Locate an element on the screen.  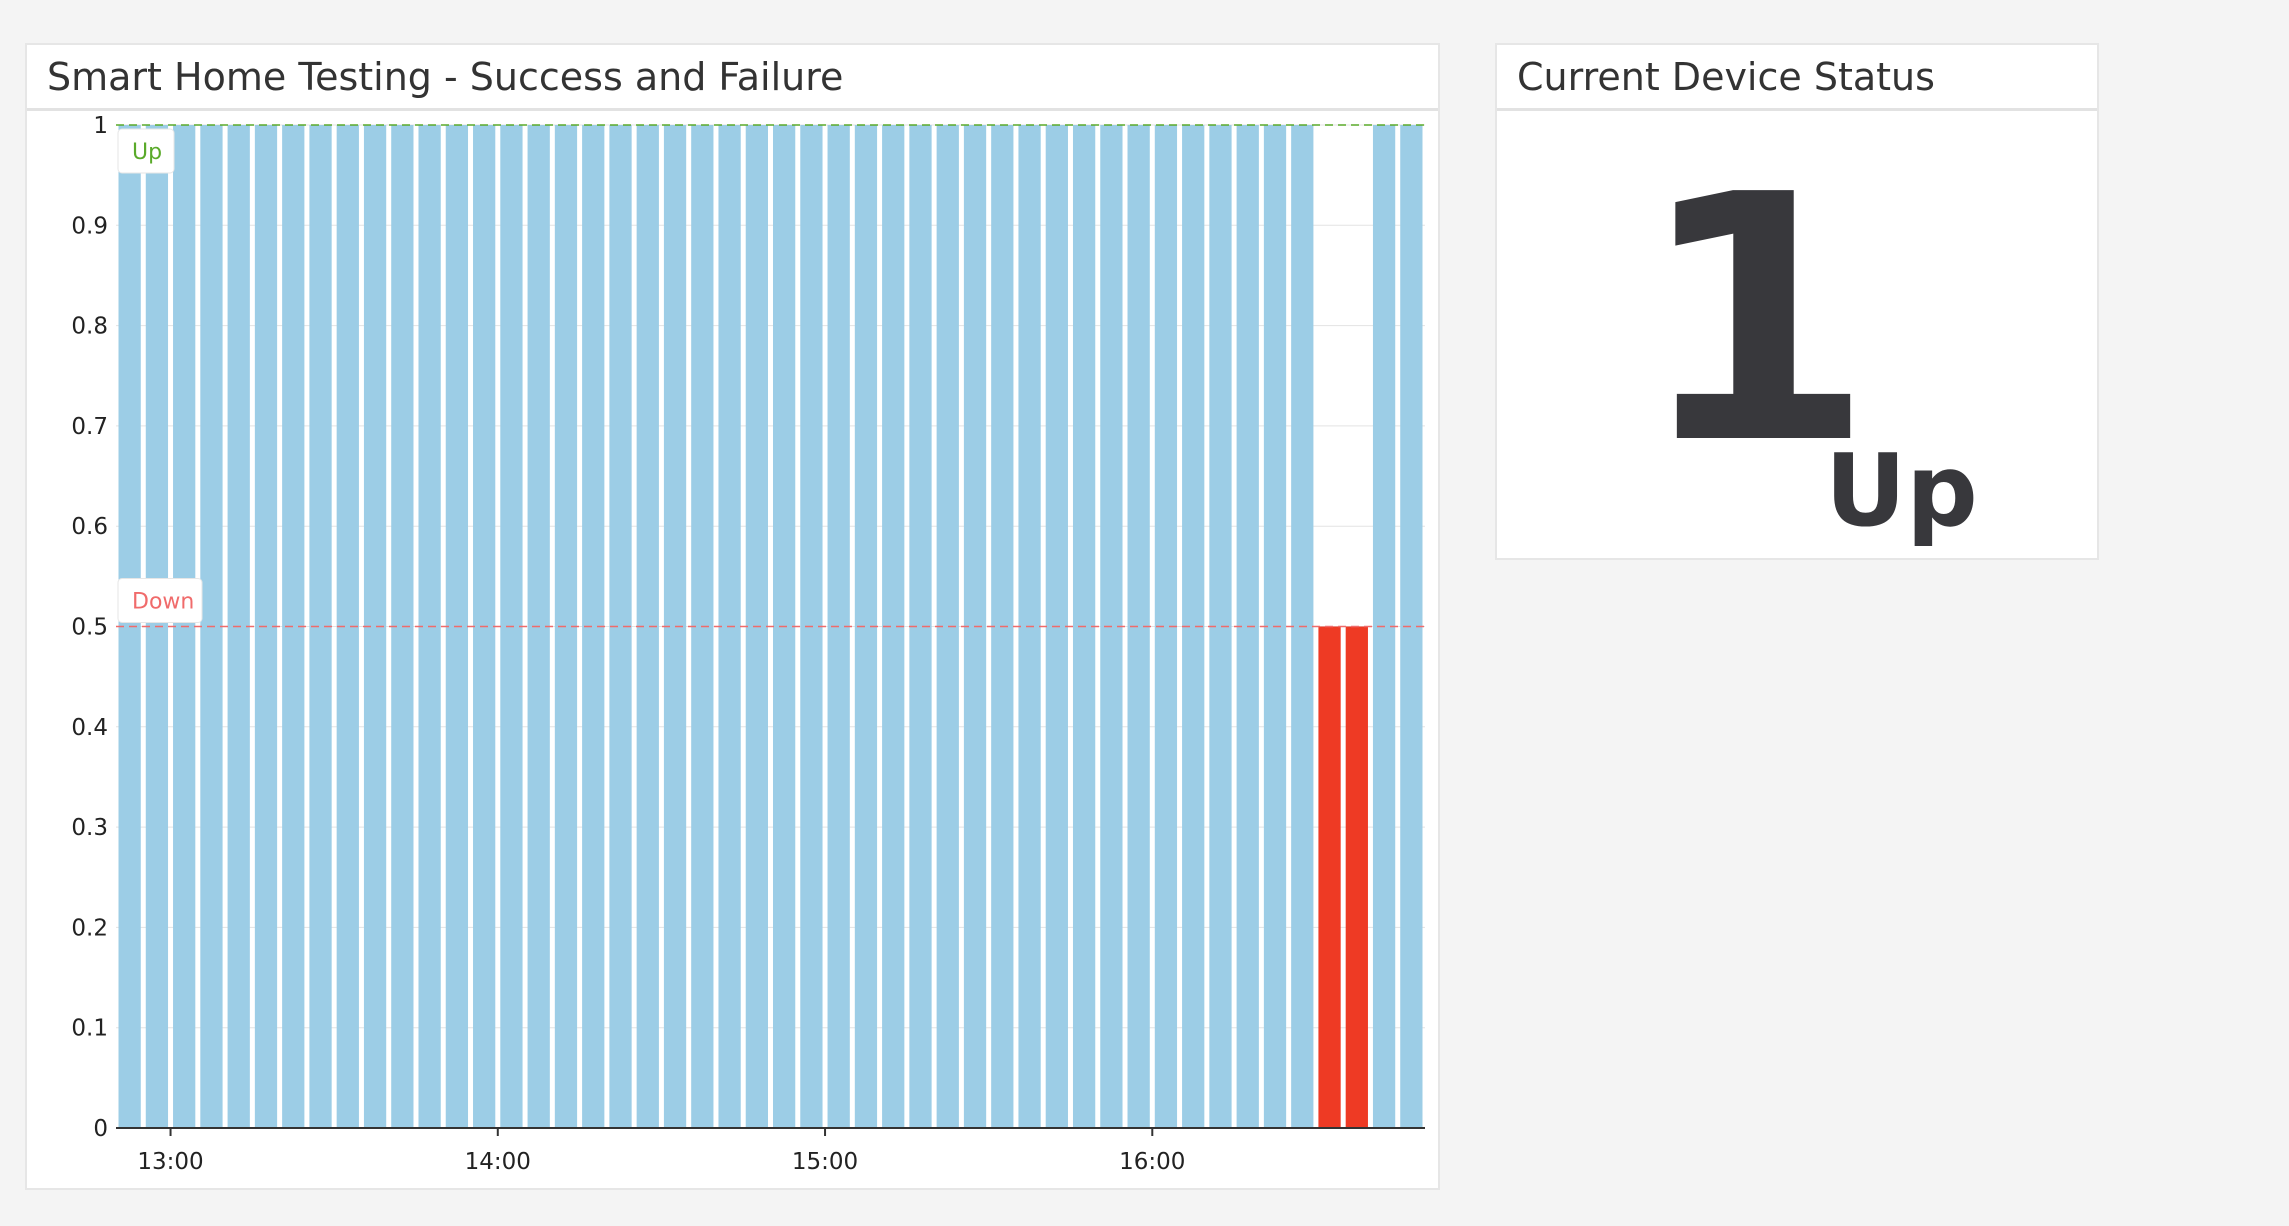
y-tick-label: 0.7 is located at coordinates (89, 427).